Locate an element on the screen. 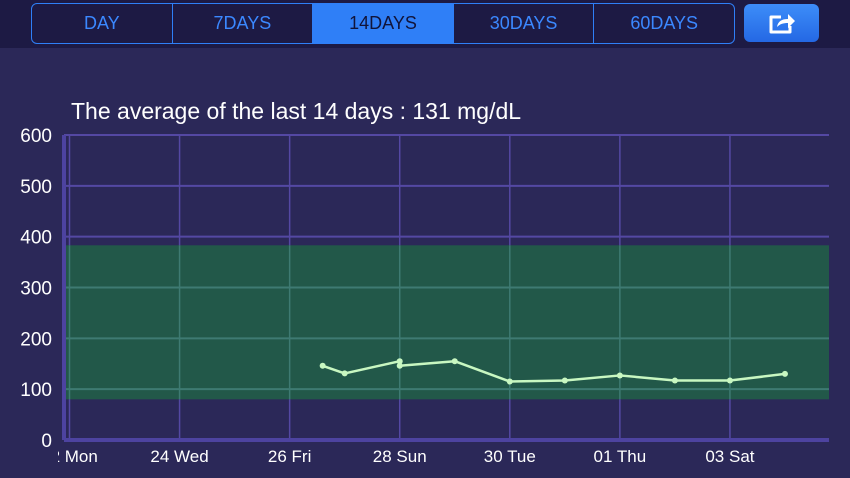 The height and width of the screenshot is (478, 850). y-tick-label: 600 is located at coordinates (36, 136).